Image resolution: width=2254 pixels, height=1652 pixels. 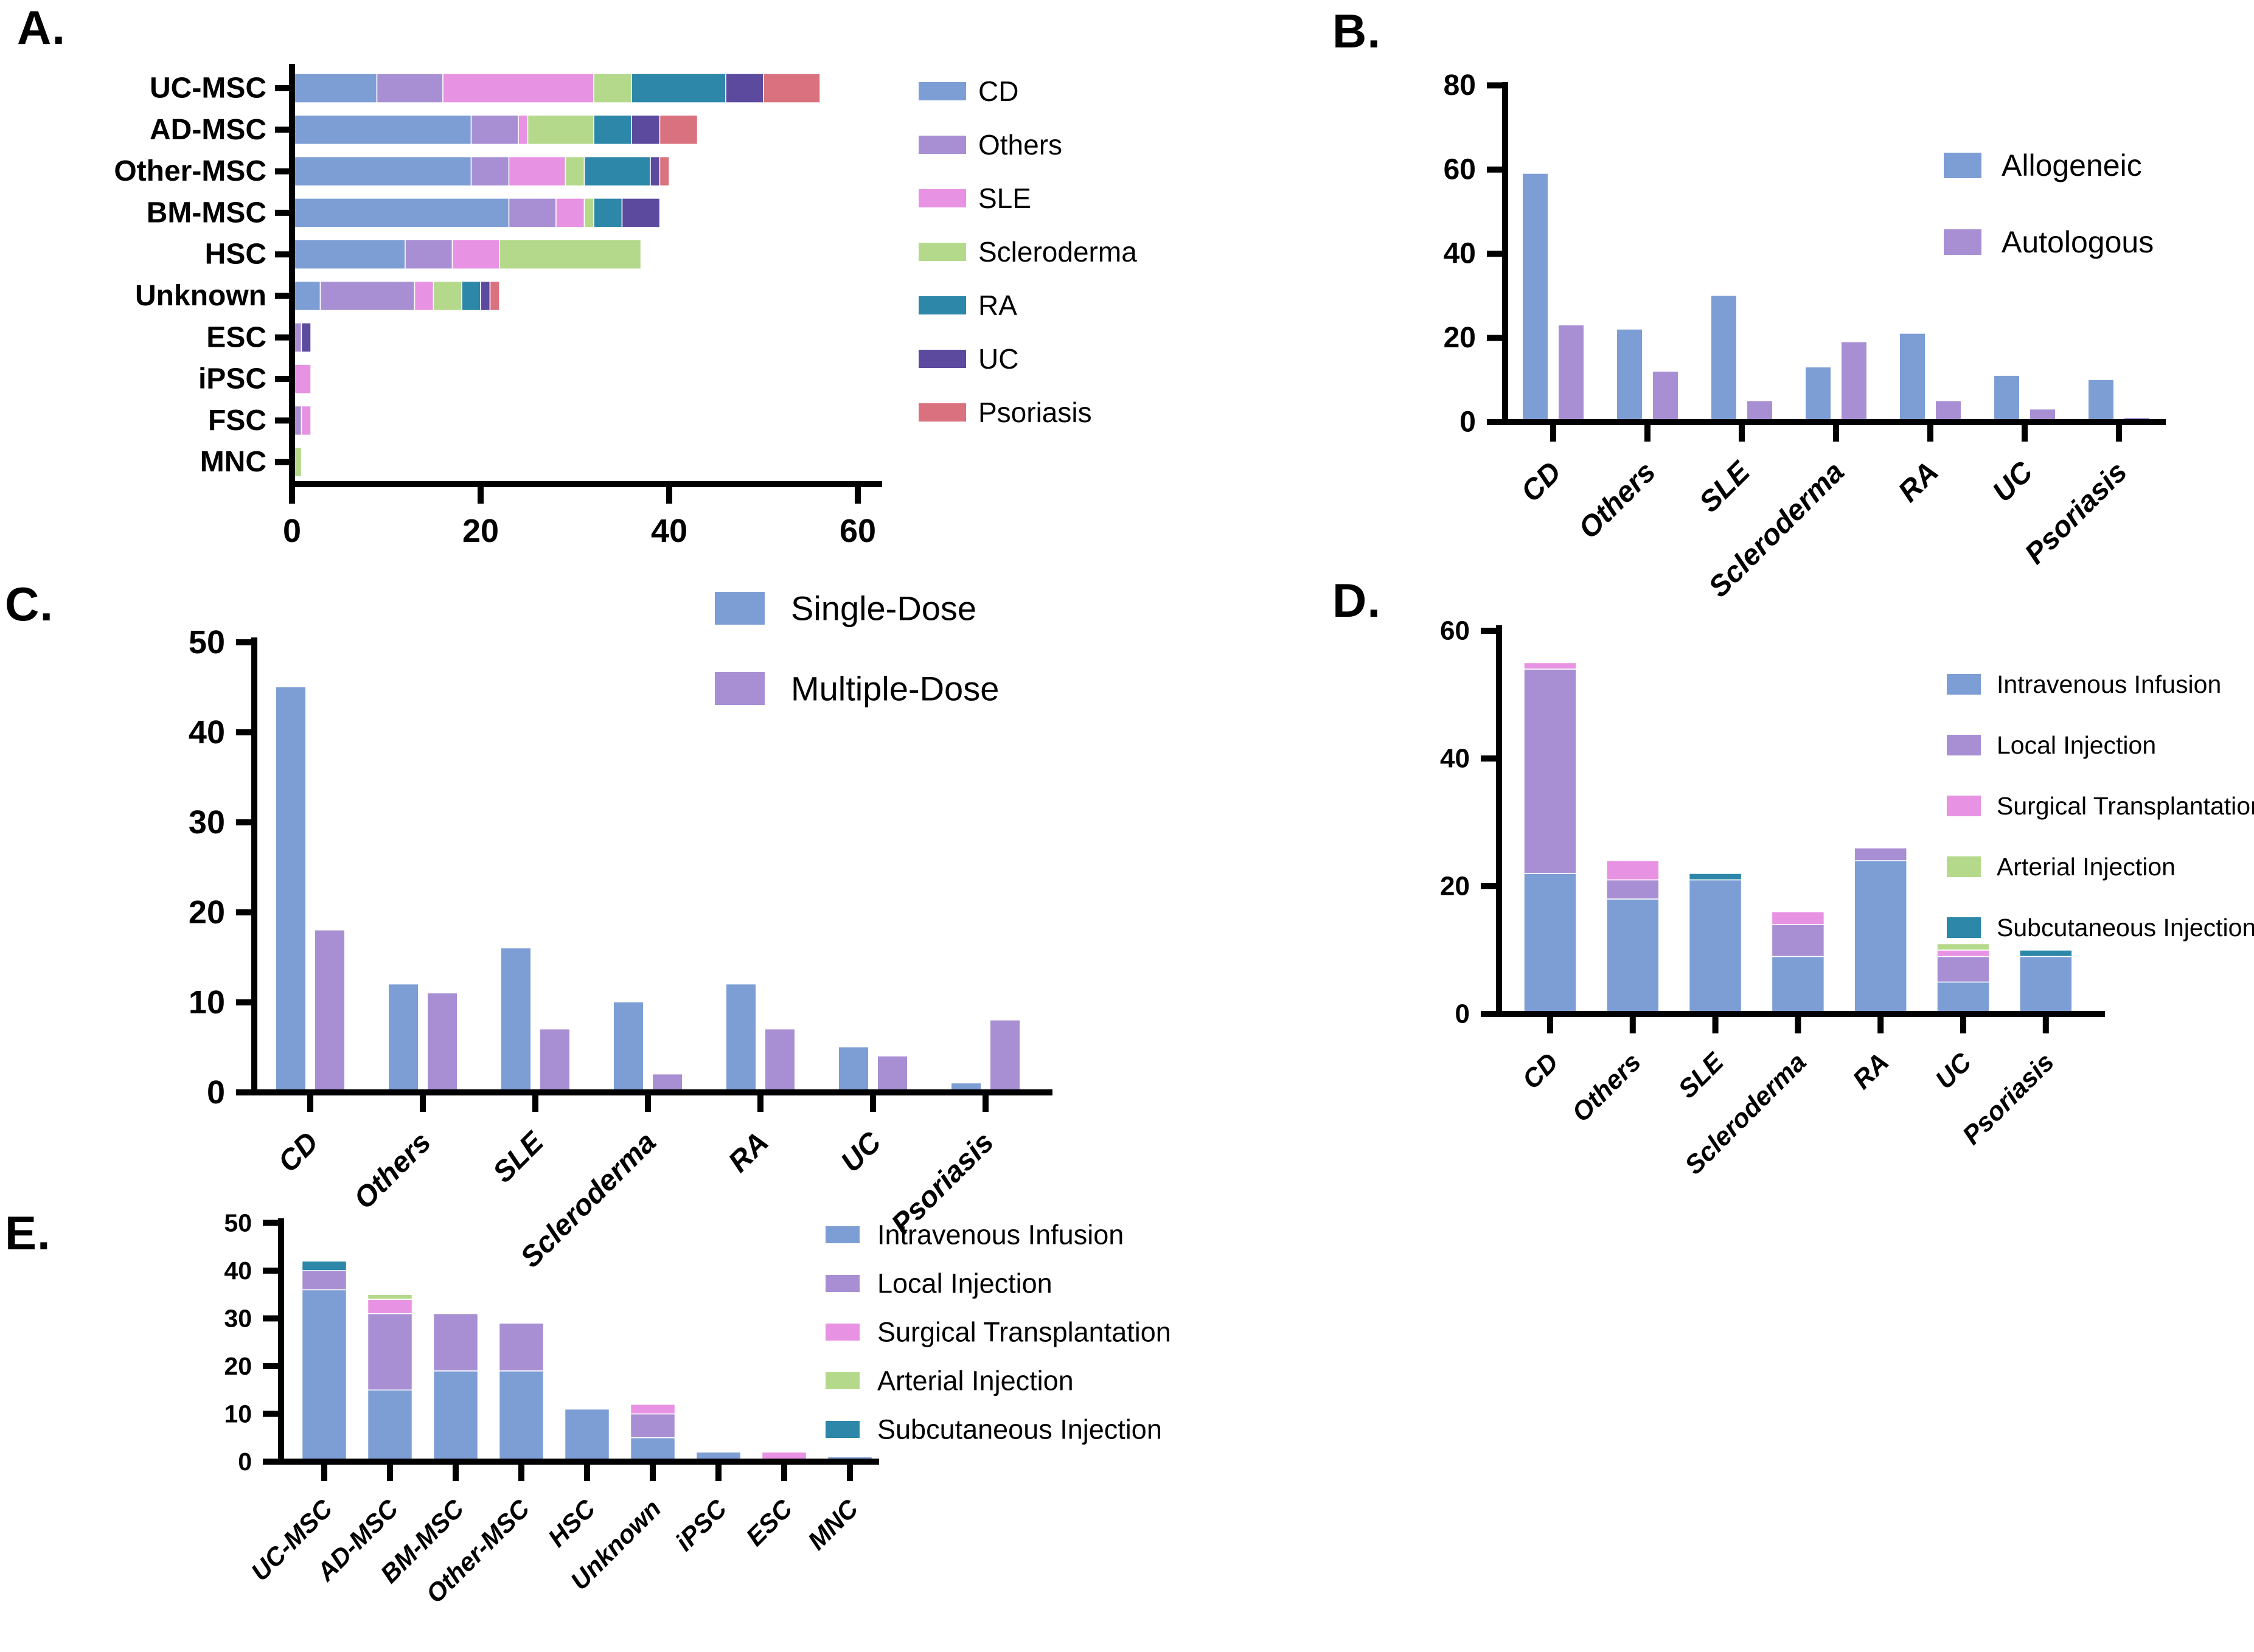 I want to click on category-label: AD-MSC, so click(x=208, y=130).